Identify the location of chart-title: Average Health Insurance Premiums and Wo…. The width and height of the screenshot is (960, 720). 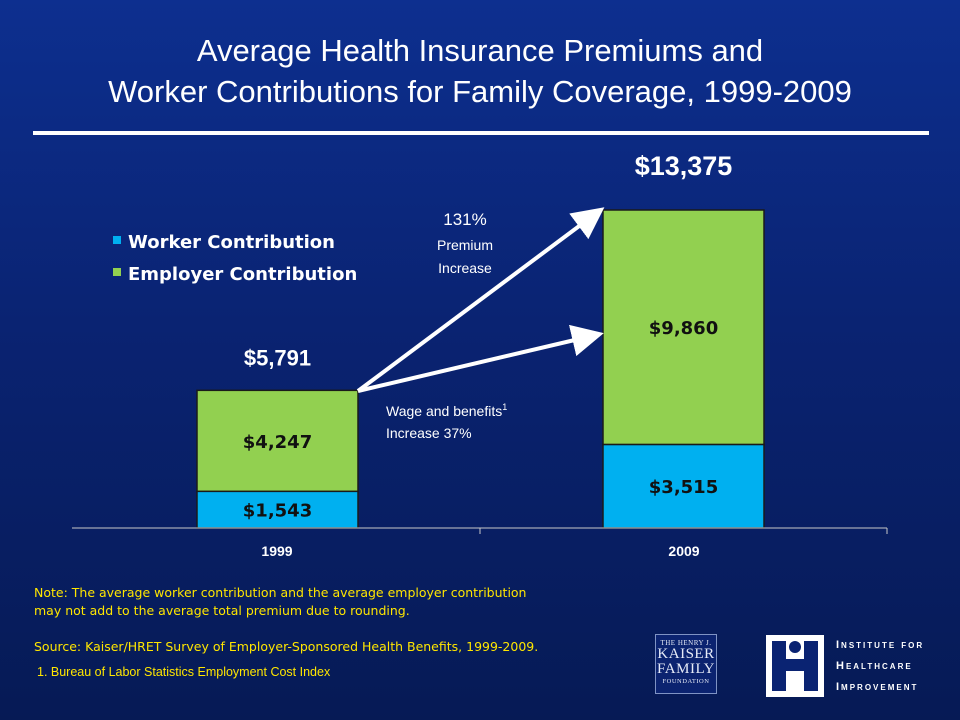
(480, 71).